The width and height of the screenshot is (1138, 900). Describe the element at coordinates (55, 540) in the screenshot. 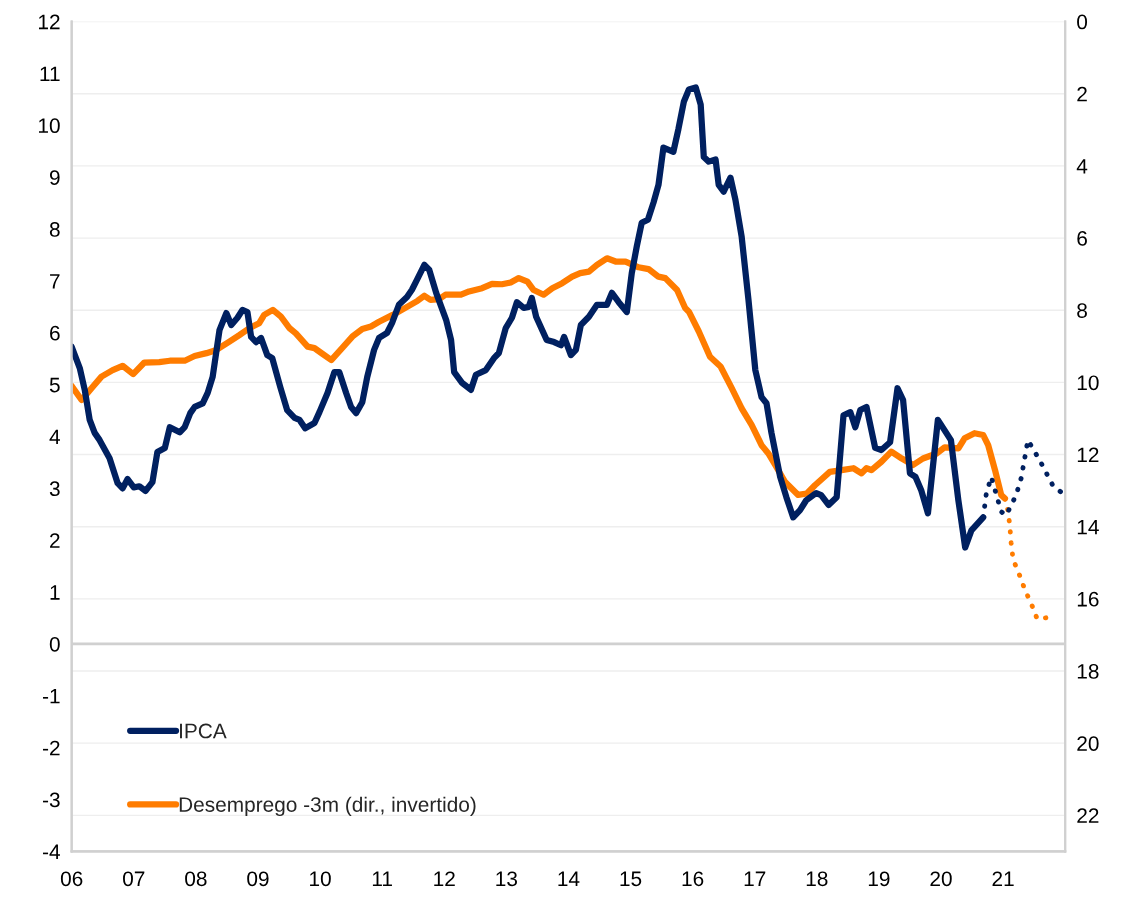

I see `y-tick-label: 2` at that location.